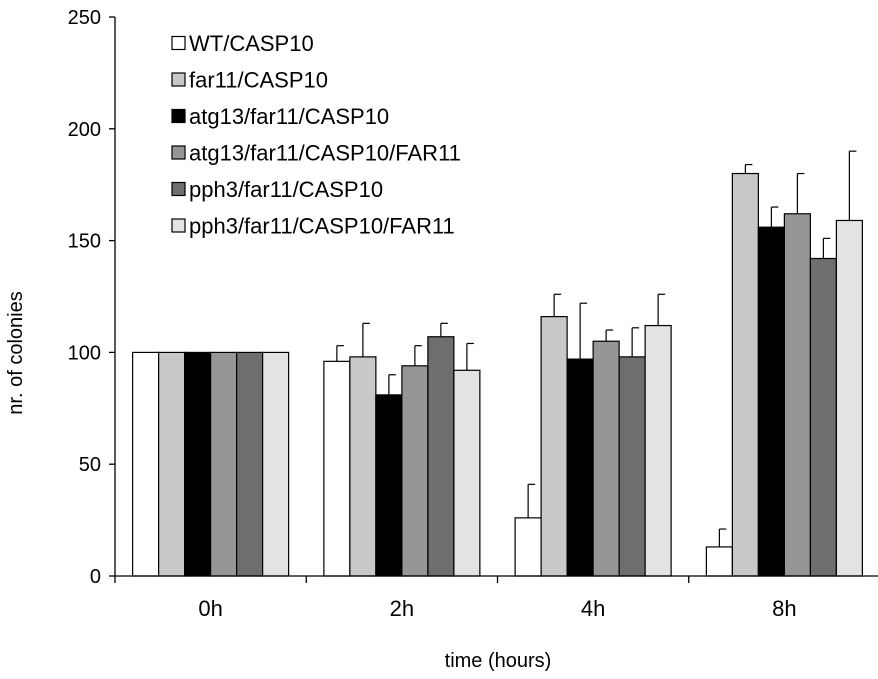  What do you see at coordinates (84, 242) in the screenshot?
I see `y-tick-label: 150` at bounding box center [84, 242].